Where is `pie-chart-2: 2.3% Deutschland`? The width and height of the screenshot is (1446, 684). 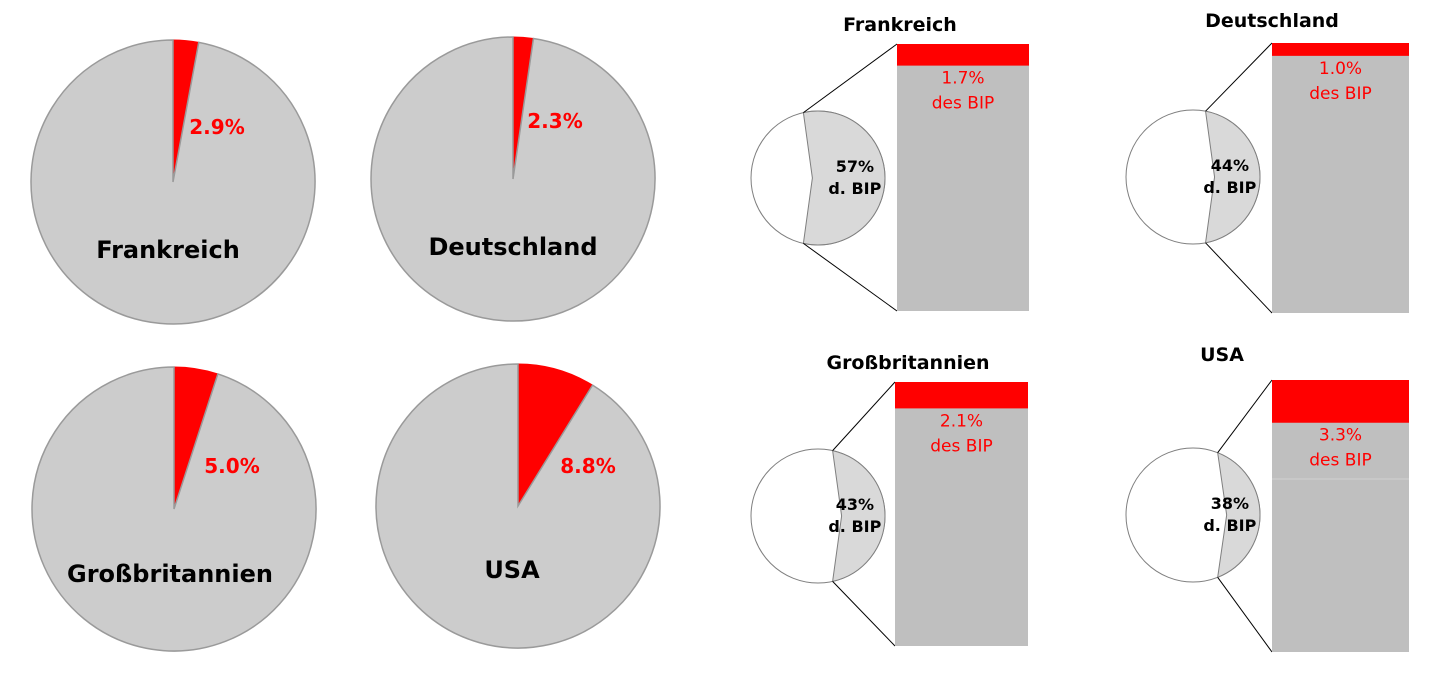 pie-chart-2: 2.3% Deutschland is located at coordinates (513, 179).